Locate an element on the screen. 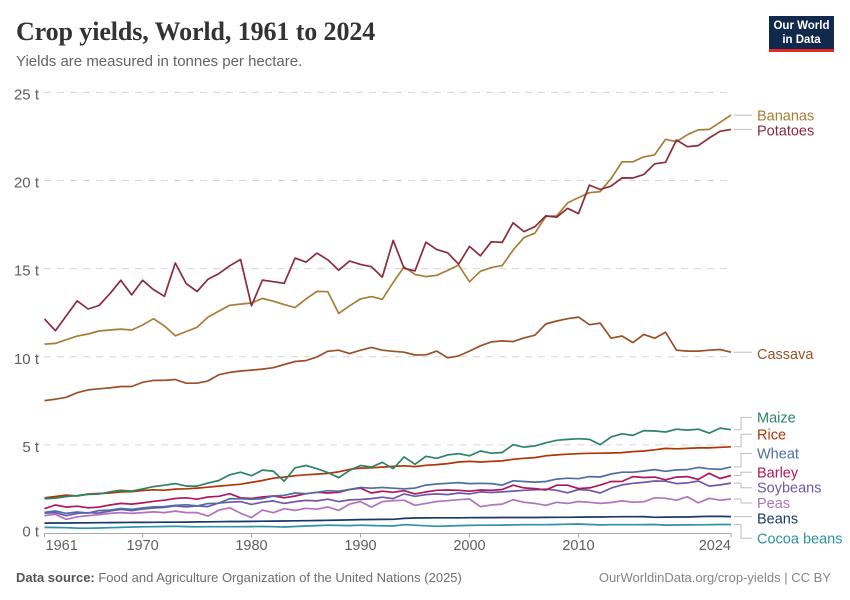 This screenshot has width=850, height=600. svg-text: Maize is located at coordinates (776, 418).